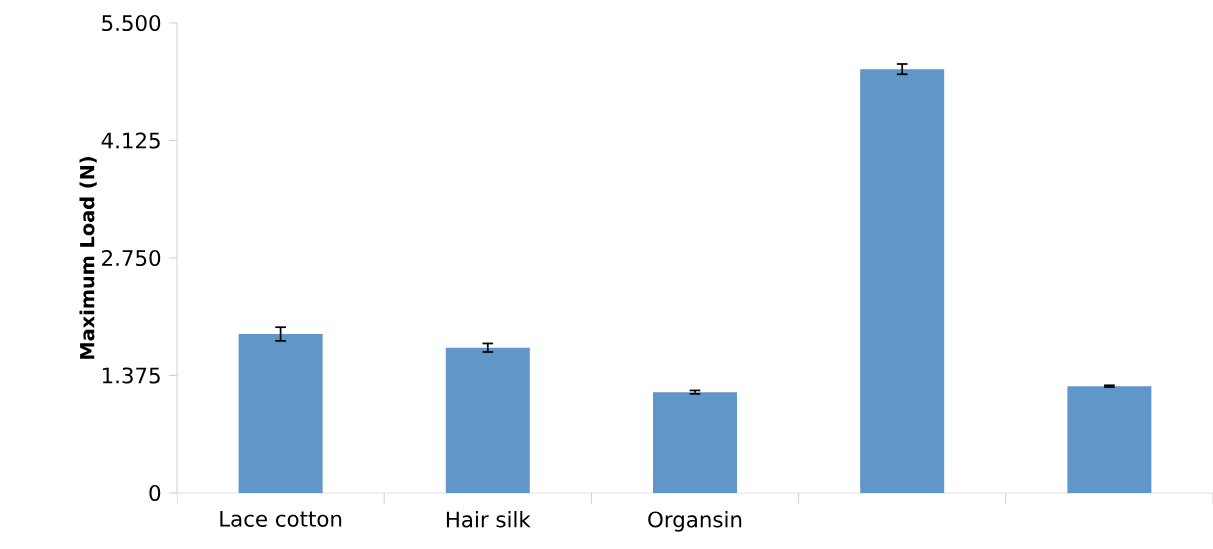 The height and width of the screenshot is (549, 1213). I want to click on y-tick-label: 5.500, so click(131, 23).